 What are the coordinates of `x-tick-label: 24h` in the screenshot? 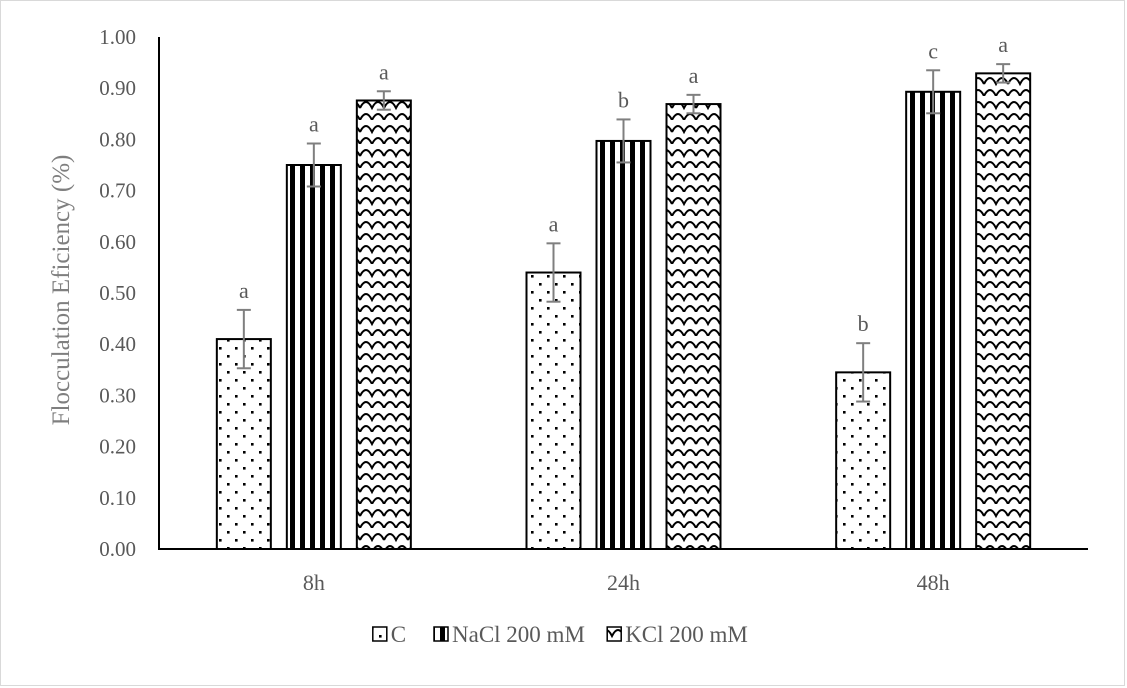 It's located at (623, 582).